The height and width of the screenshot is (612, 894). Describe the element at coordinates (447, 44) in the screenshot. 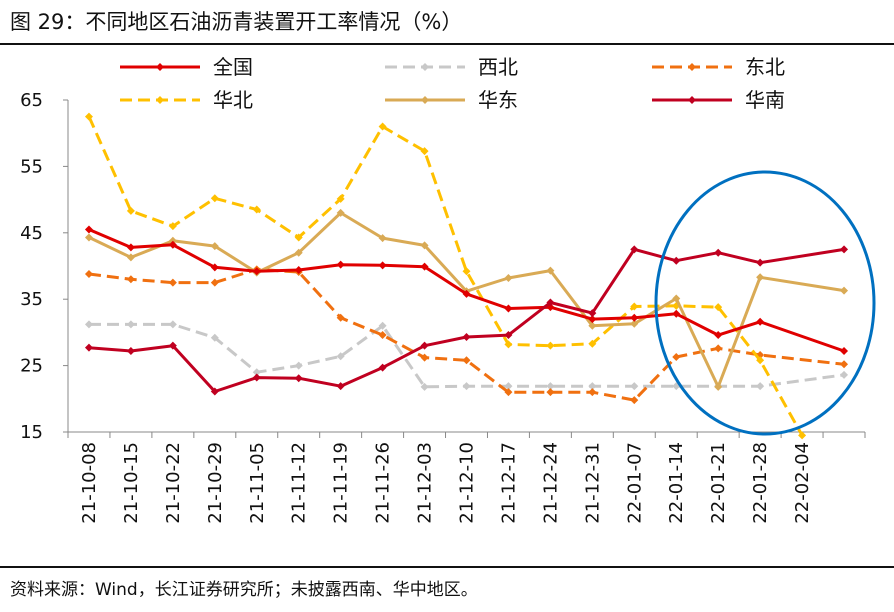

I see `title-rule` at that location.